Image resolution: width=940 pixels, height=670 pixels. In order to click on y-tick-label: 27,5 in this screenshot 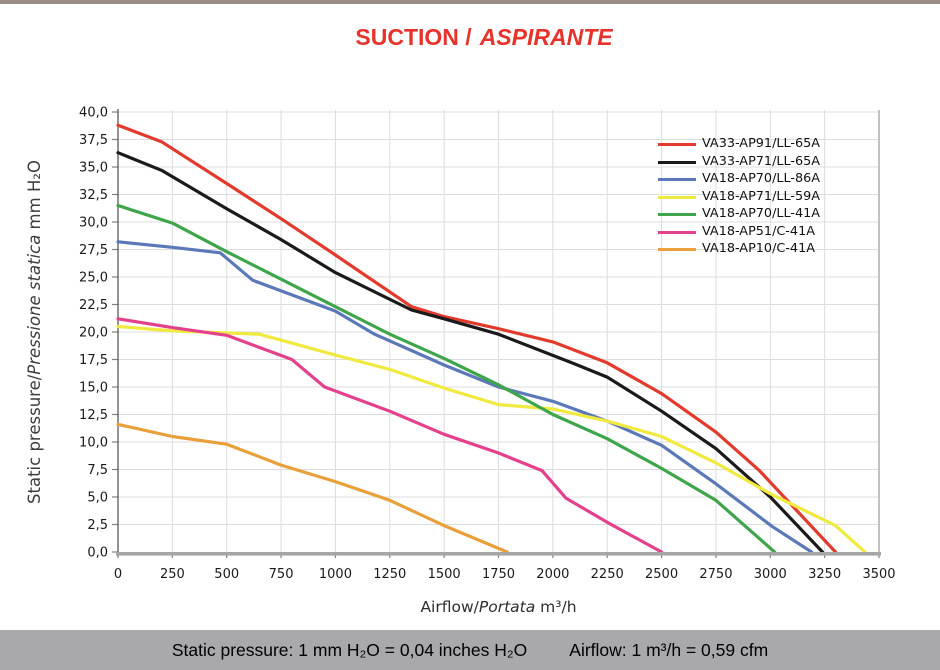, I will do `click(93, 250)`.